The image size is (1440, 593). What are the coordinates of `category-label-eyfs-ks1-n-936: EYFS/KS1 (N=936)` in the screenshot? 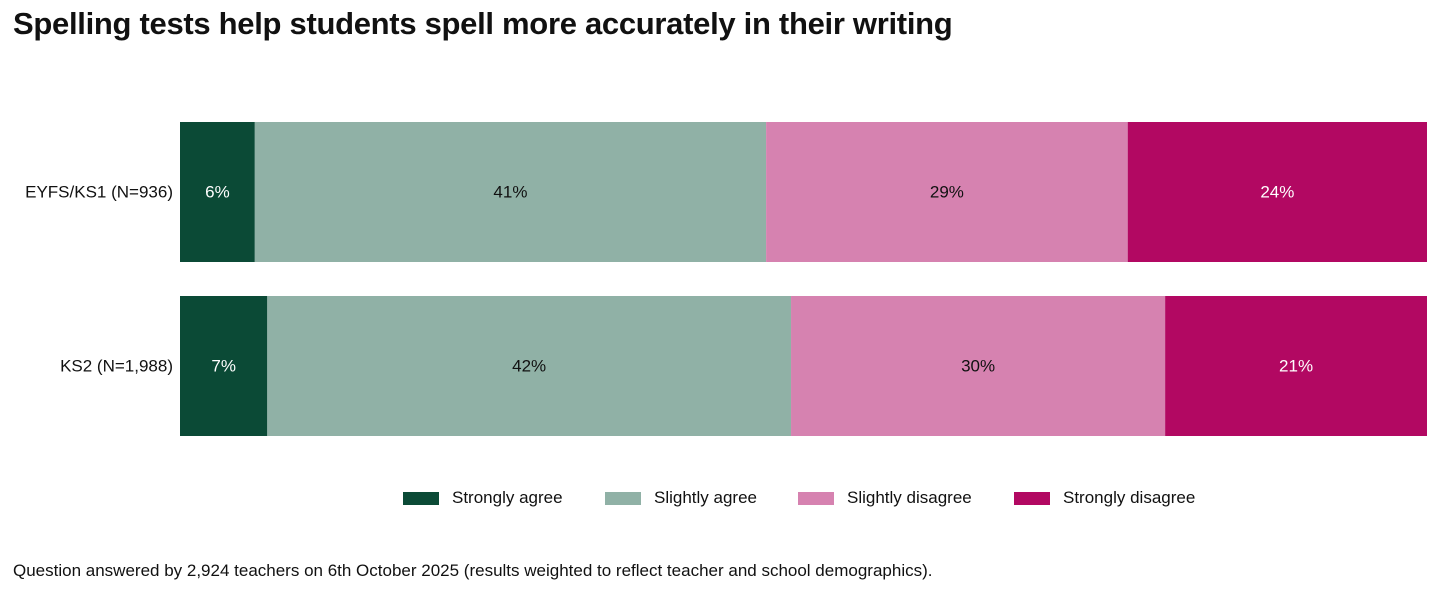 It's located at (99, 192).